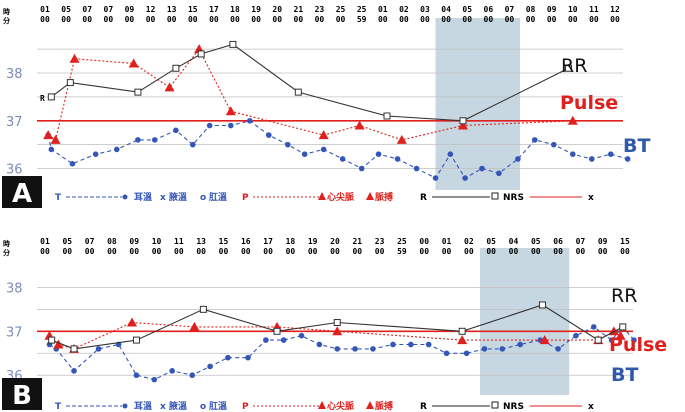 This screenshot has width=685, height=412. What do you see at coordinates (514, 241) in the screenshot?
I see `x-tick-hour: 04` at bounding box center [514, 241].